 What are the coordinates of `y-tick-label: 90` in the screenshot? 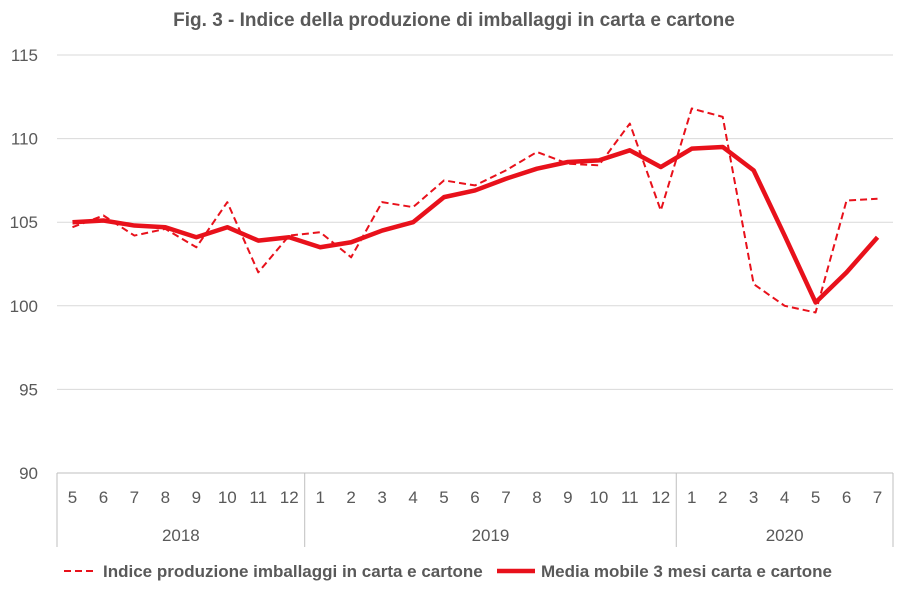 It's located at (28, 473).